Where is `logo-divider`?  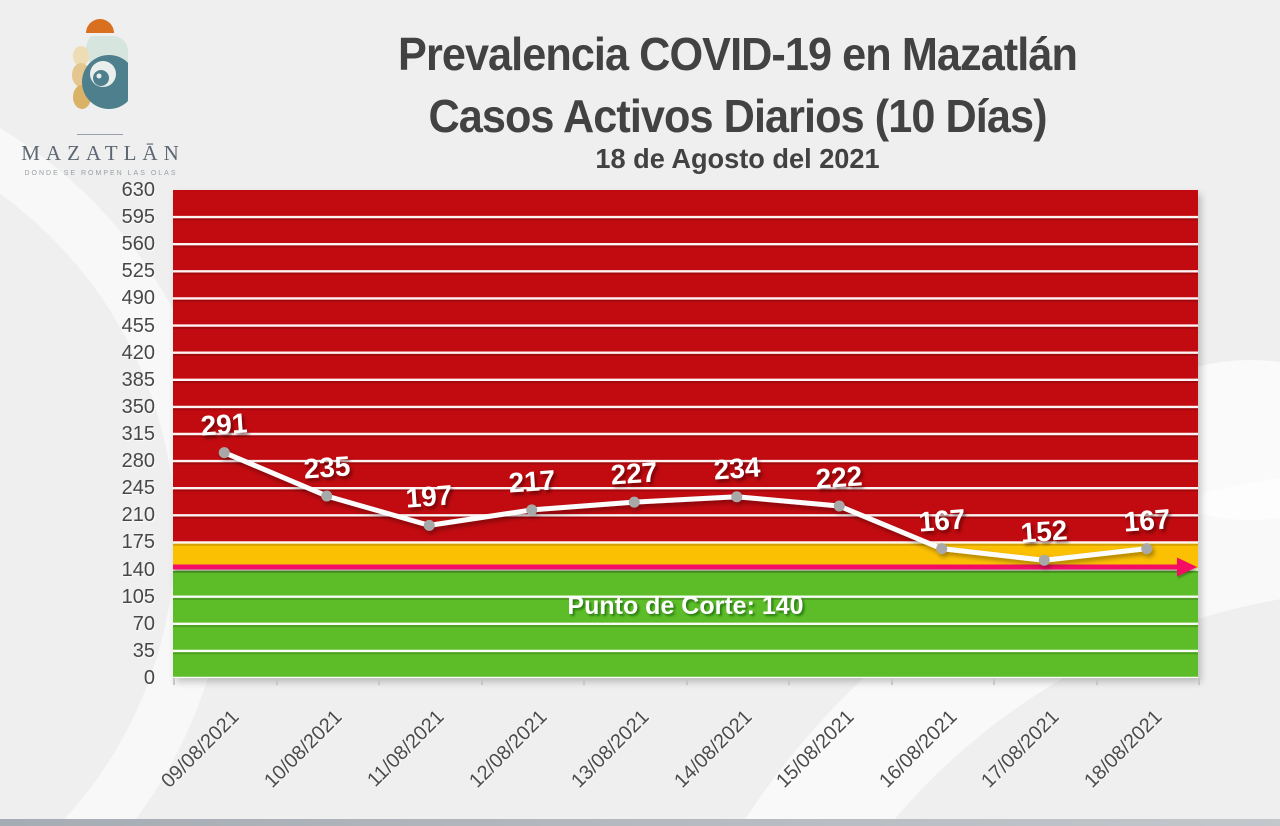 logo-divider is located at coordinates (100, 134).